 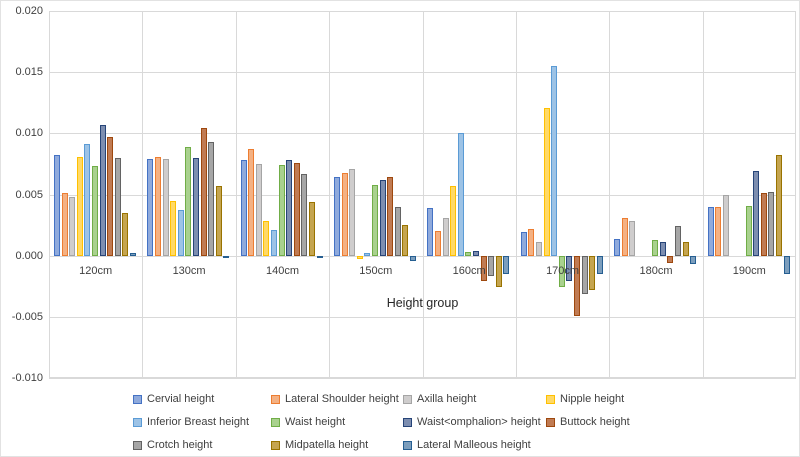 I want to click on x-category-label: 190cm, so click(x=749, y=270).